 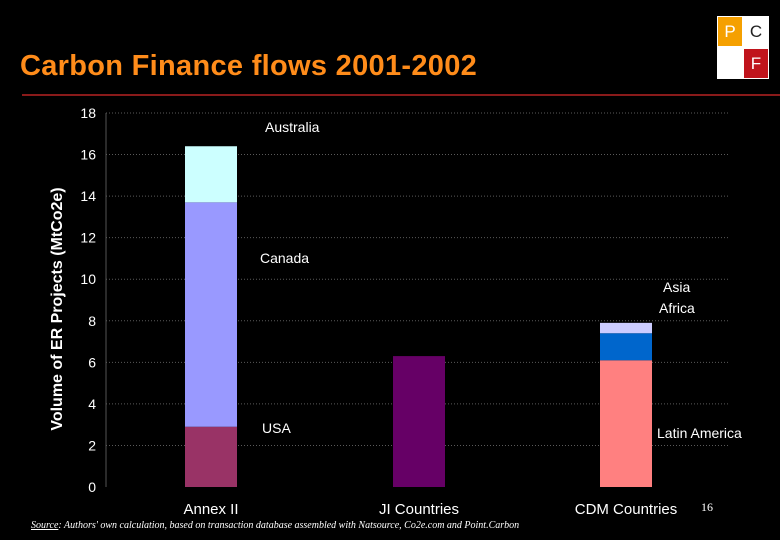 I want to click on x-tick-label: CDM Countries, so click(x=626, y=509).